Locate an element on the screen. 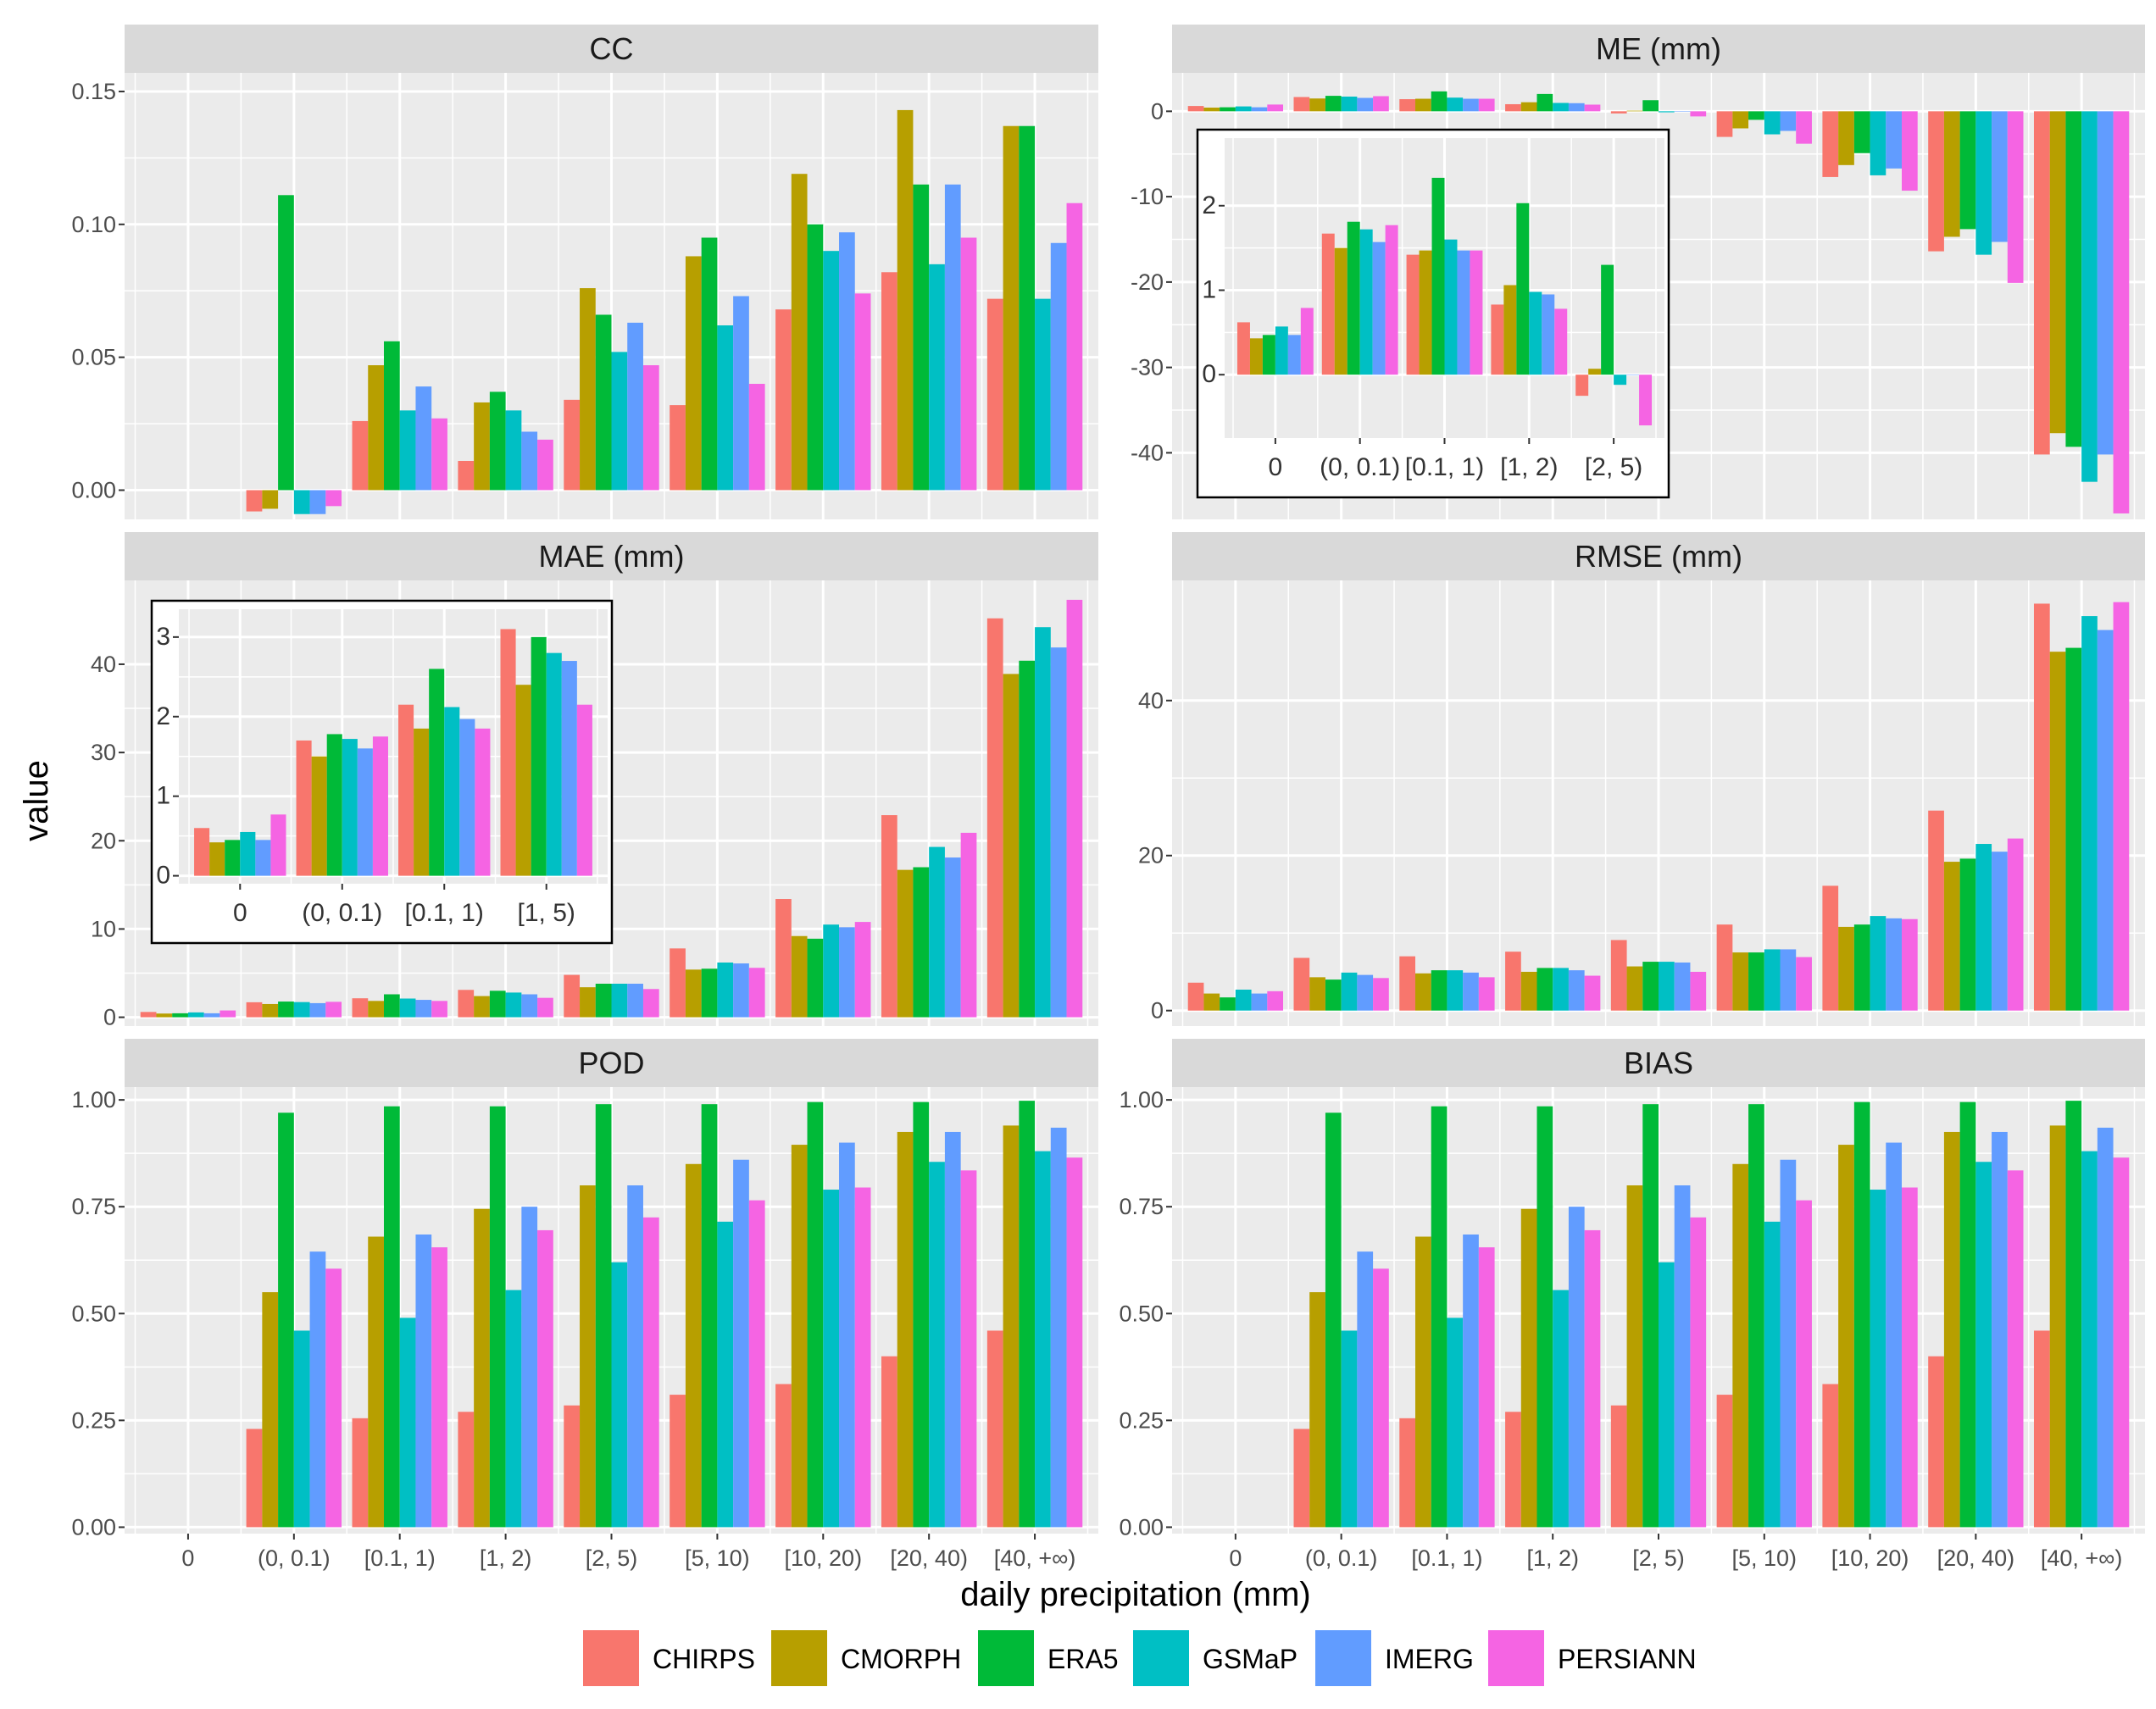 The width and height of the screenshot is (2156, 1709). legend-item-era5: ERA5 is located at coordinates (1048, 1658).